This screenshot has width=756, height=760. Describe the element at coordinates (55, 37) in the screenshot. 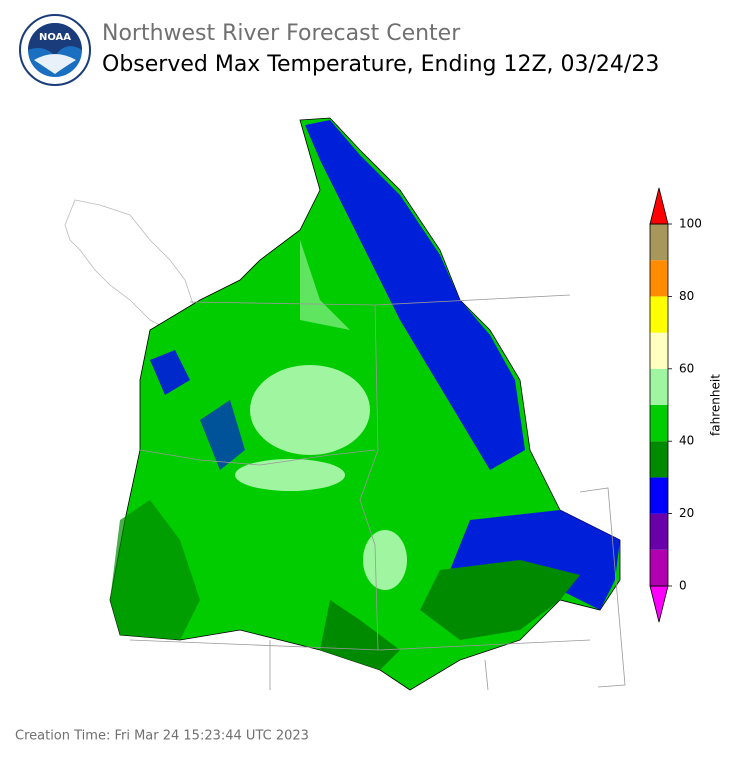

I see `logo-text: NOAA` at that location.